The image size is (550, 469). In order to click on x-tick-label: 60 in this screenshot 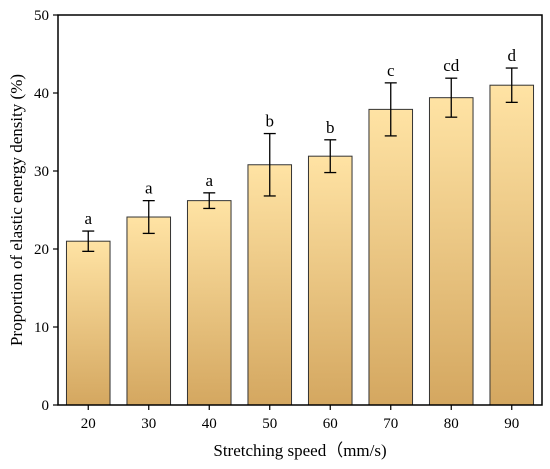, I will do `click(330, 424)`.